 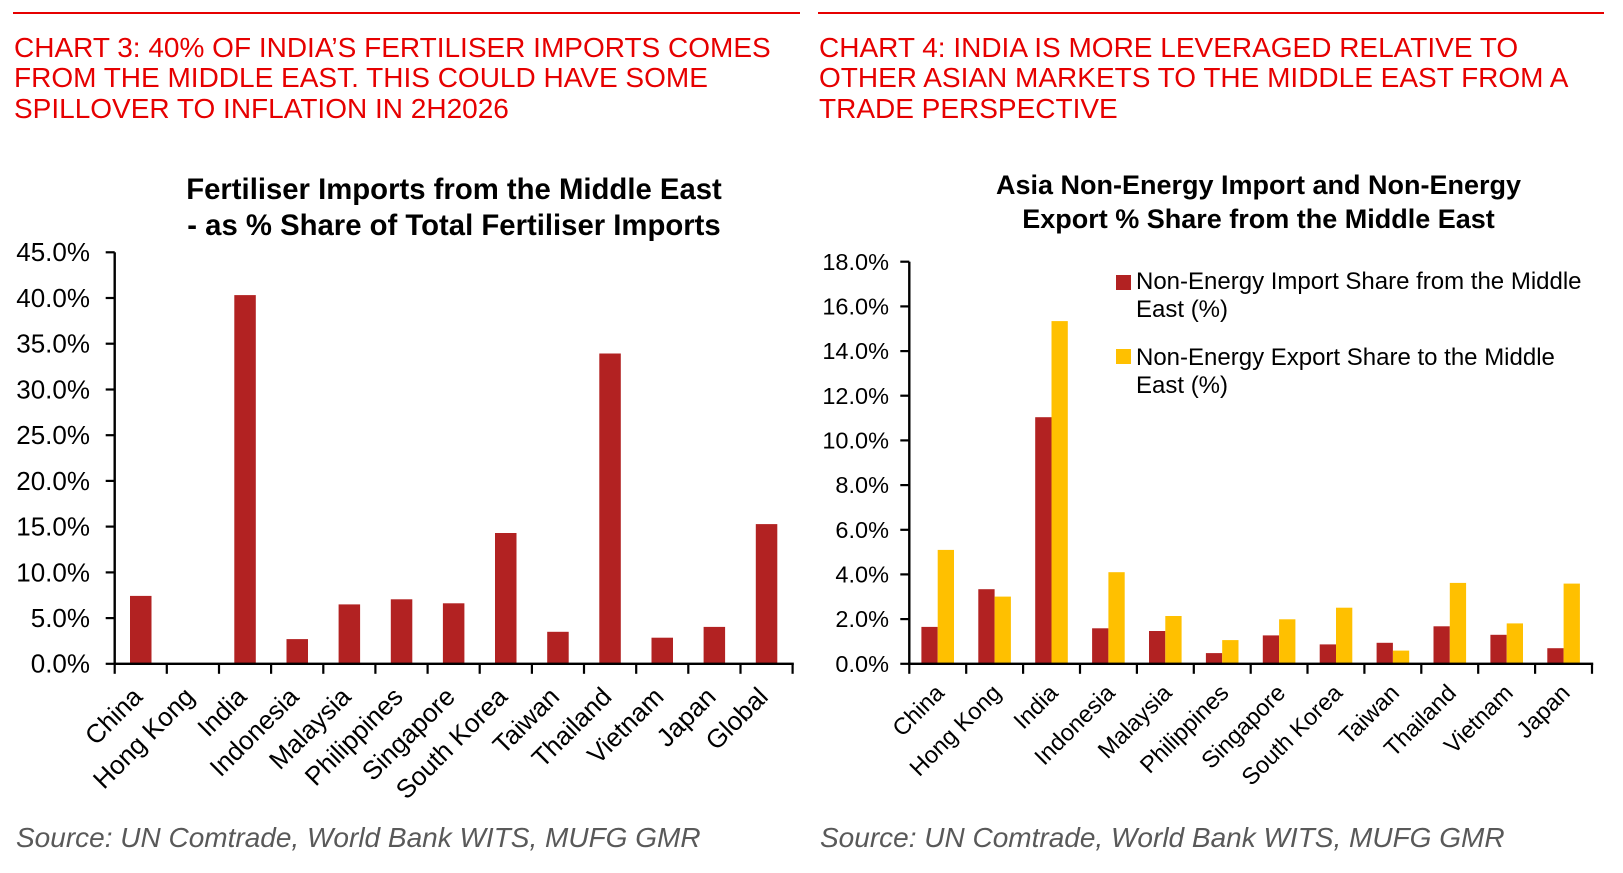 What do you see at coordinates (60, 618) in the screenshot?
I see `svg-text: 5.0%` at bounding box center [60, 618].